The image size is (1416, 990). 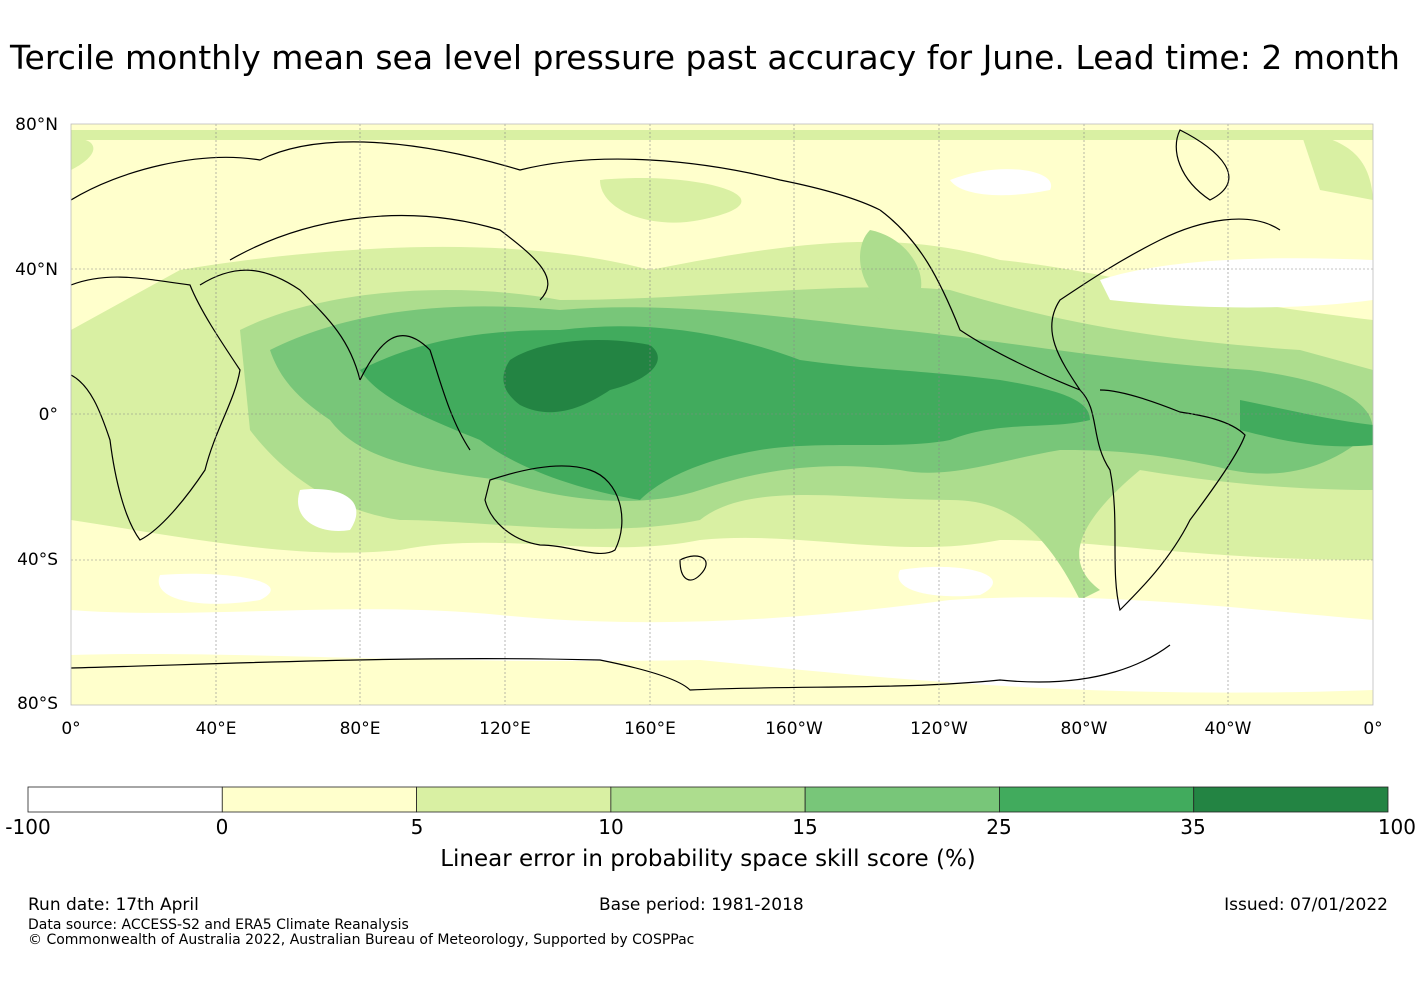 What do you see at coordinates (805, 827) in the screenshot?
I see `colorbar-tick-label: 15` at bounding box center [805, 827].